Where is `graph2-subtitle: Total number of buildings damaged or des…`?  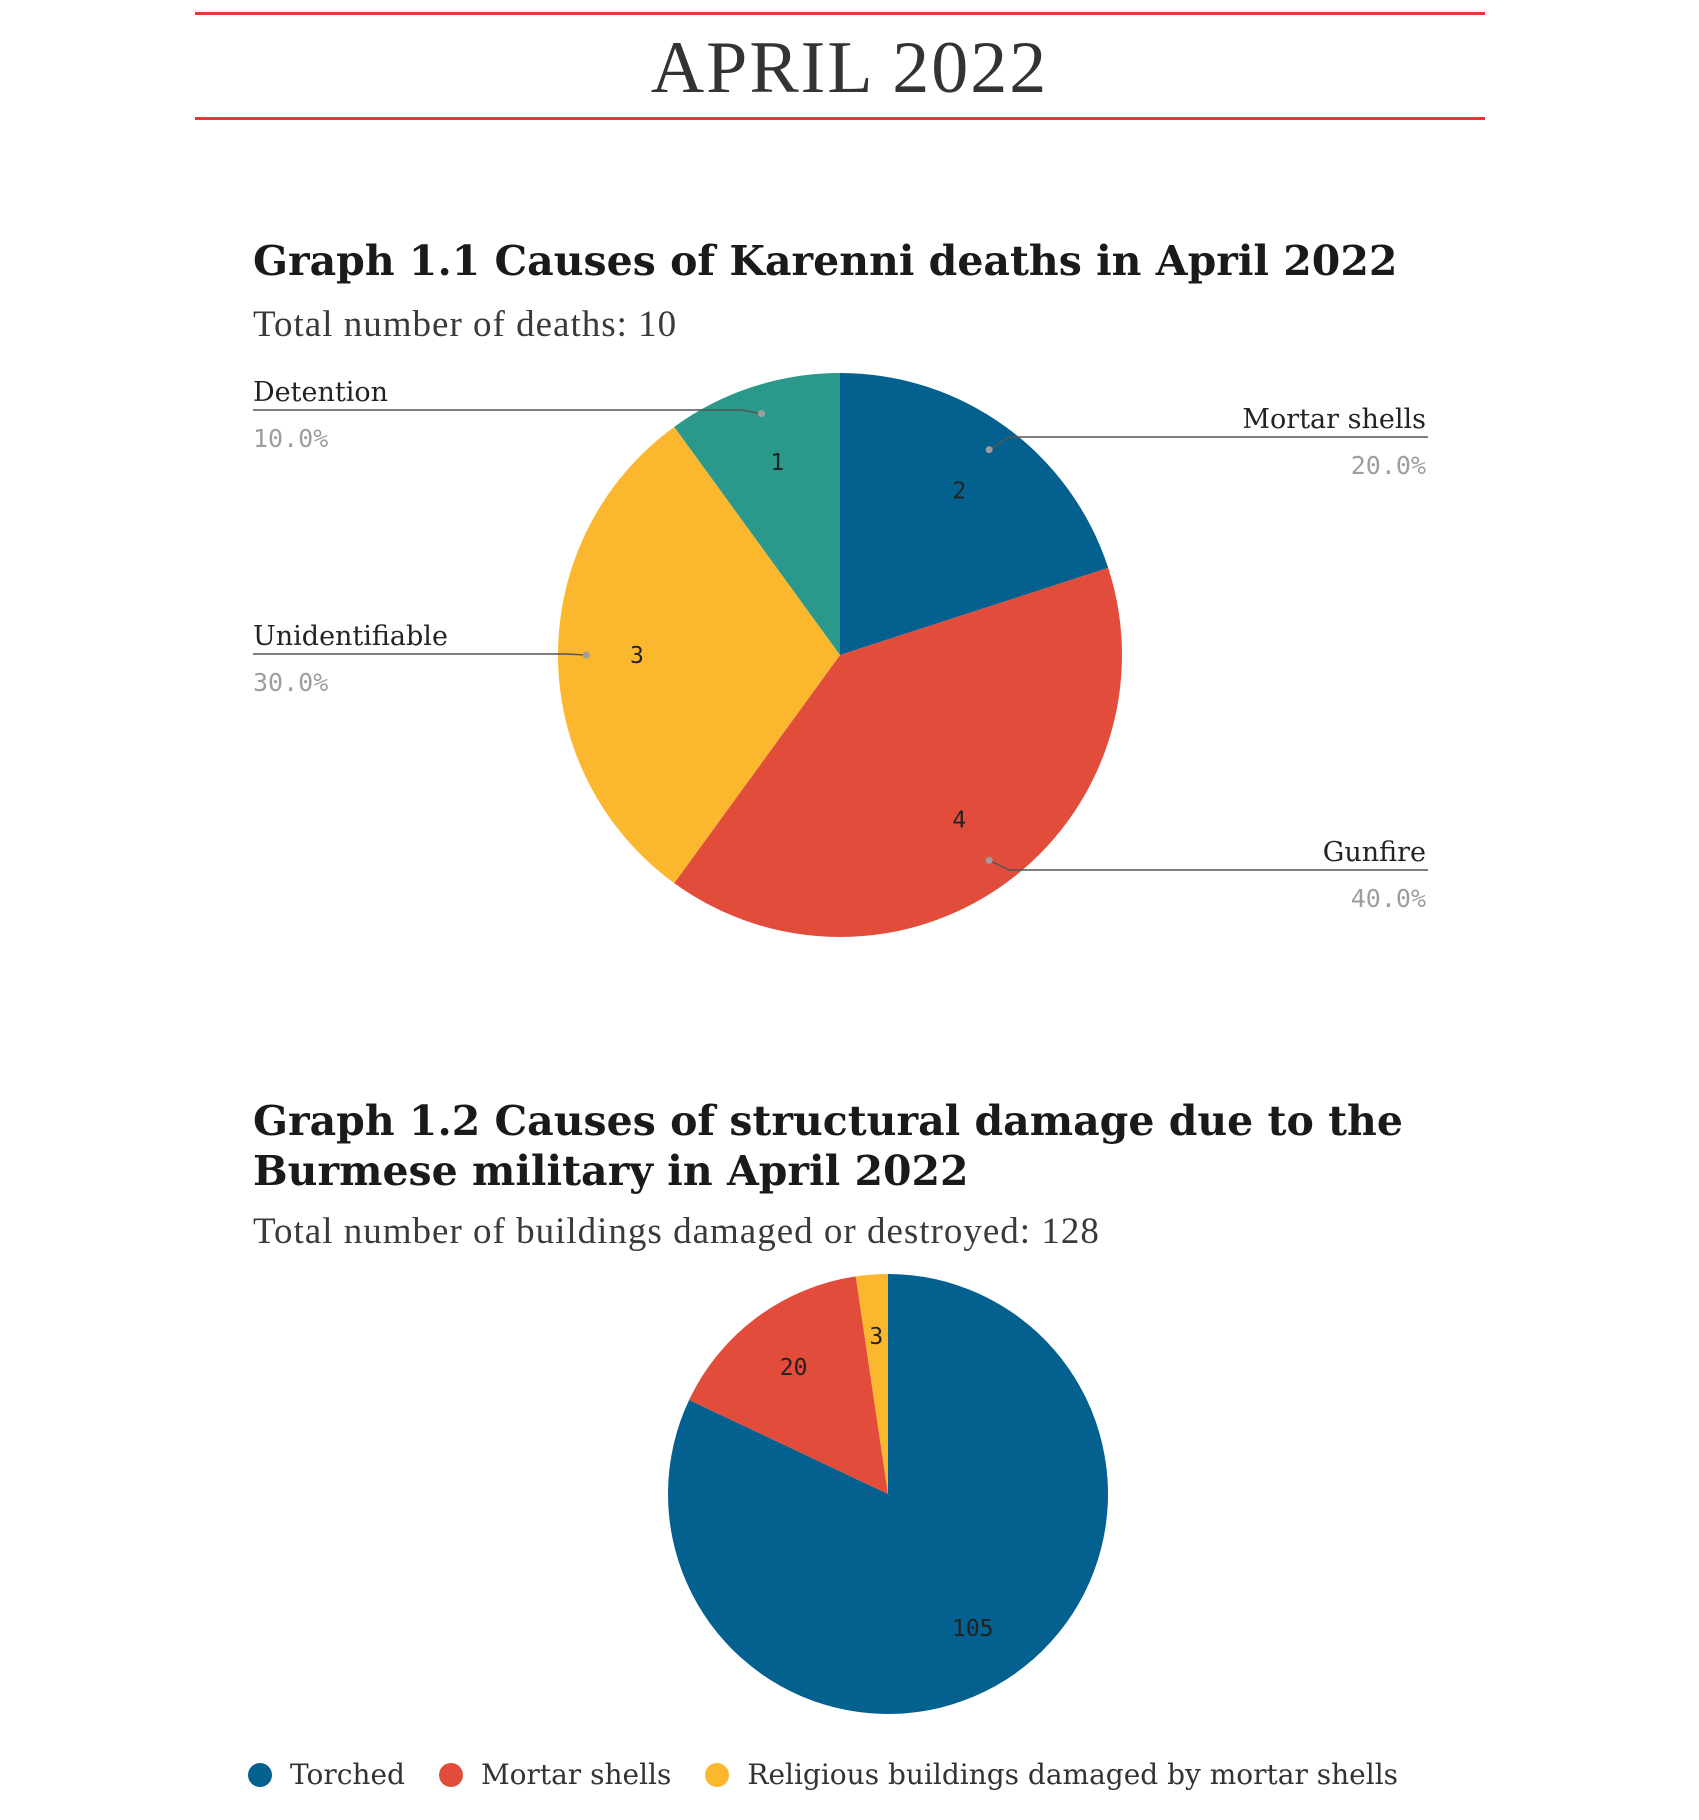
graph2-subtitle: Total number of buildings damaged or des… is located at coordinates (676, 1231).